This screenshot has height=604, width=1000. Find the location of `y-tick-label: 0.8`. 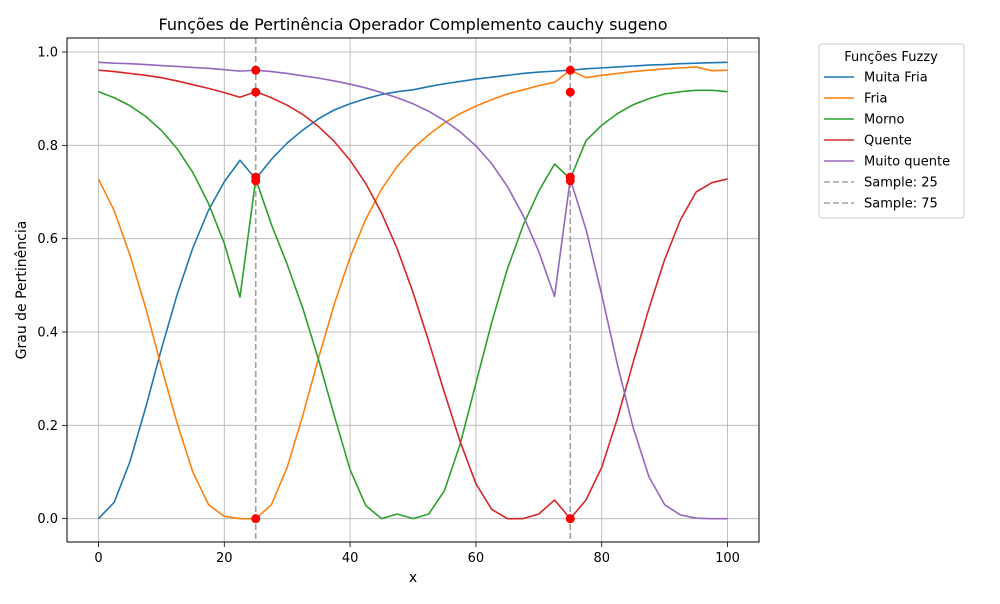

y-tick-label: 0.8 is located at coordinates (47, 146).